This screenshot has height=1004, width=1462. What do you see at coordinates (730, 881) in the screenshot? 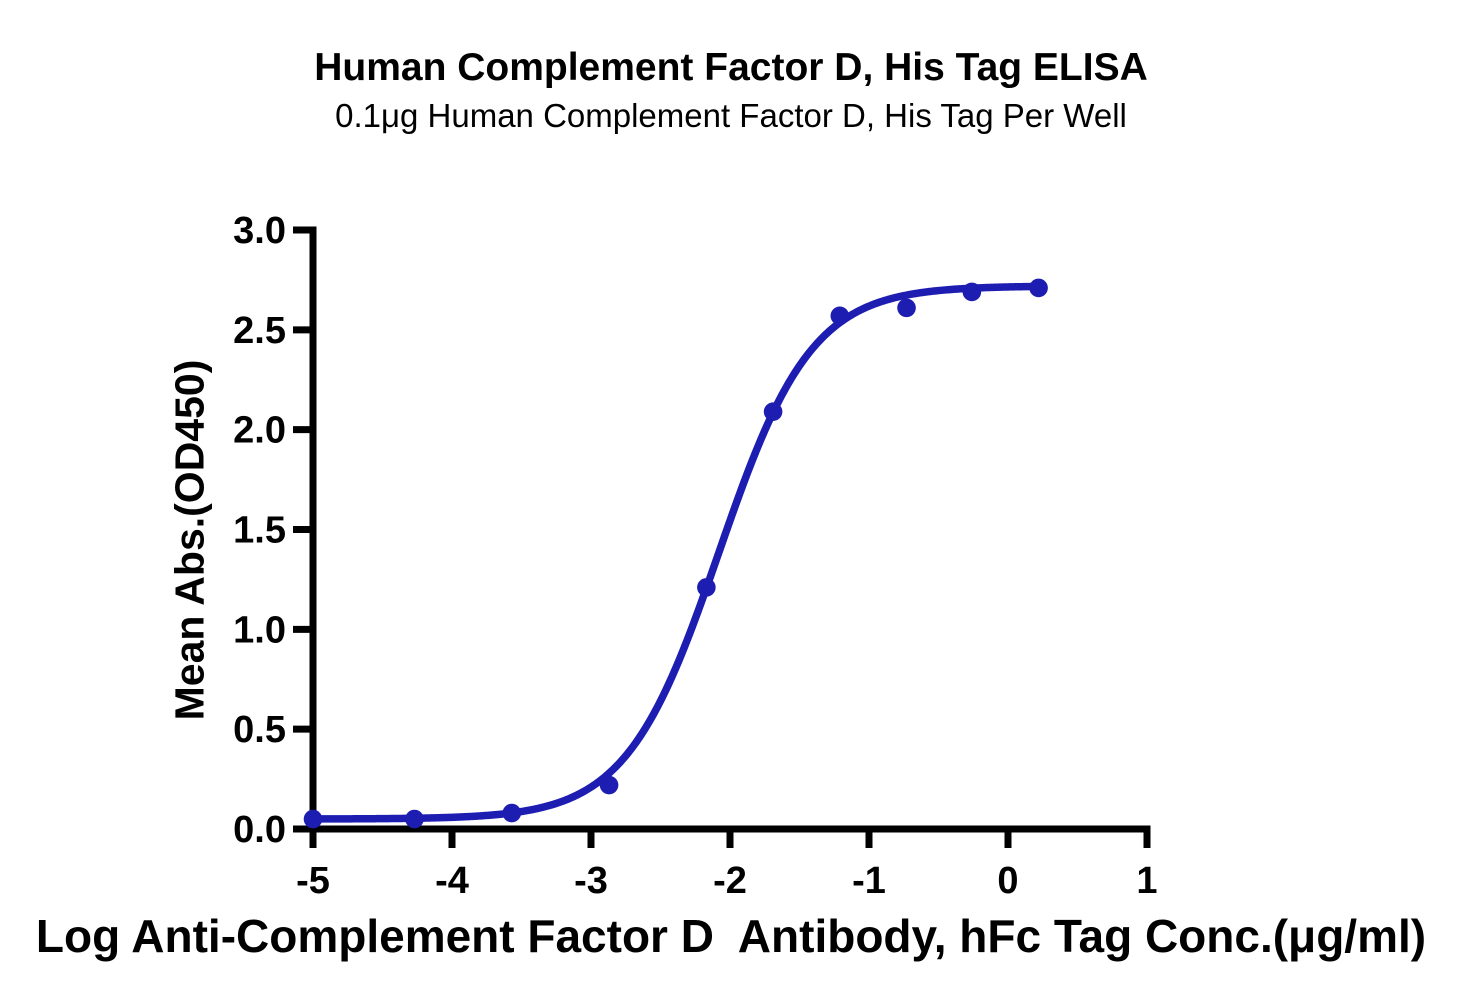
I see `x-tick-label: -2` at bounding box center [730, 881].